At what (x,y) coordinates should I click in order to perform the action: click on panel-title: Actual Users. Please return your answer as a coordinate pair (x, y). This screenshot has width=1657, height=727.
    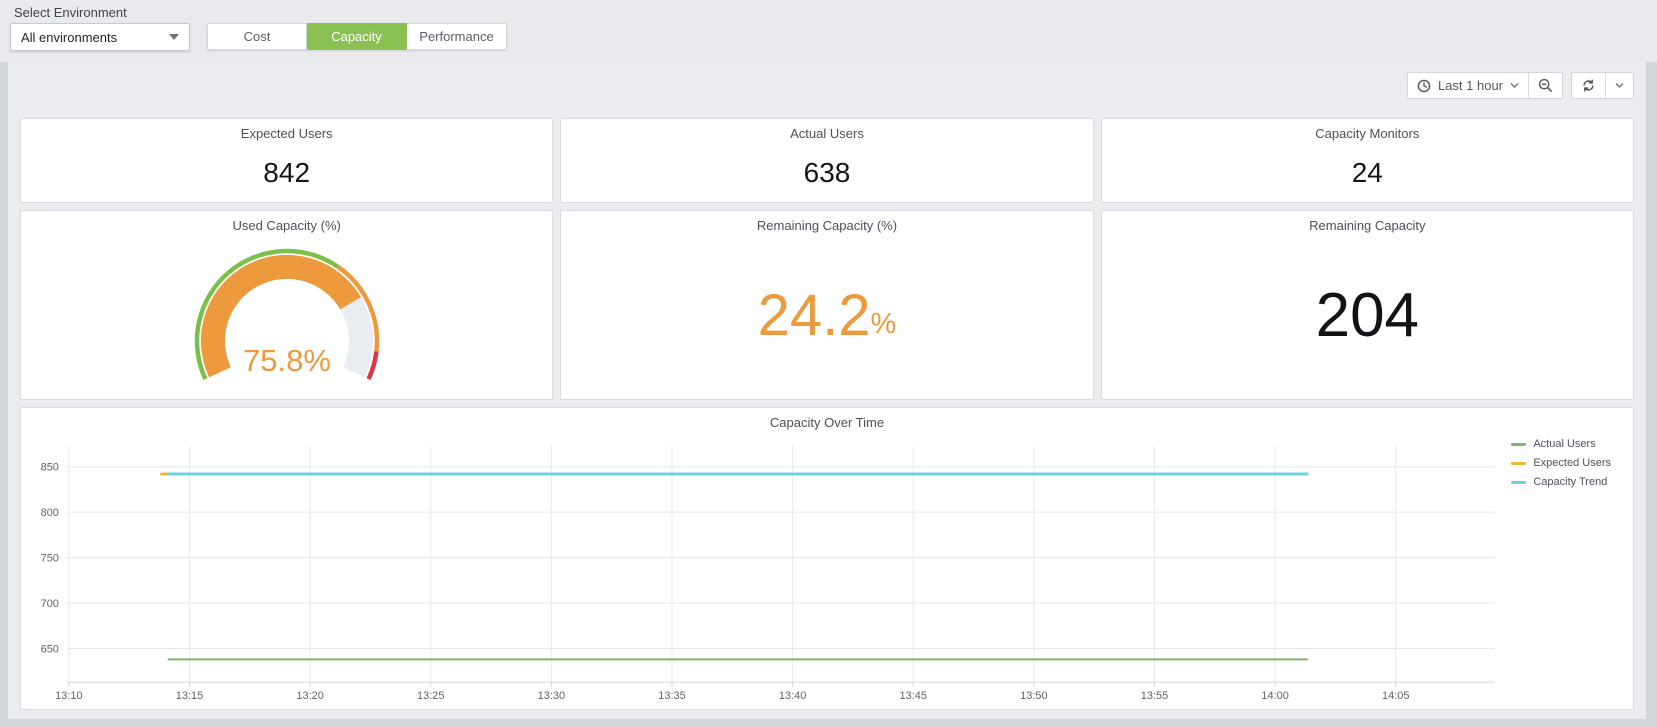
    Looking at the image, I should click on (827, 133).